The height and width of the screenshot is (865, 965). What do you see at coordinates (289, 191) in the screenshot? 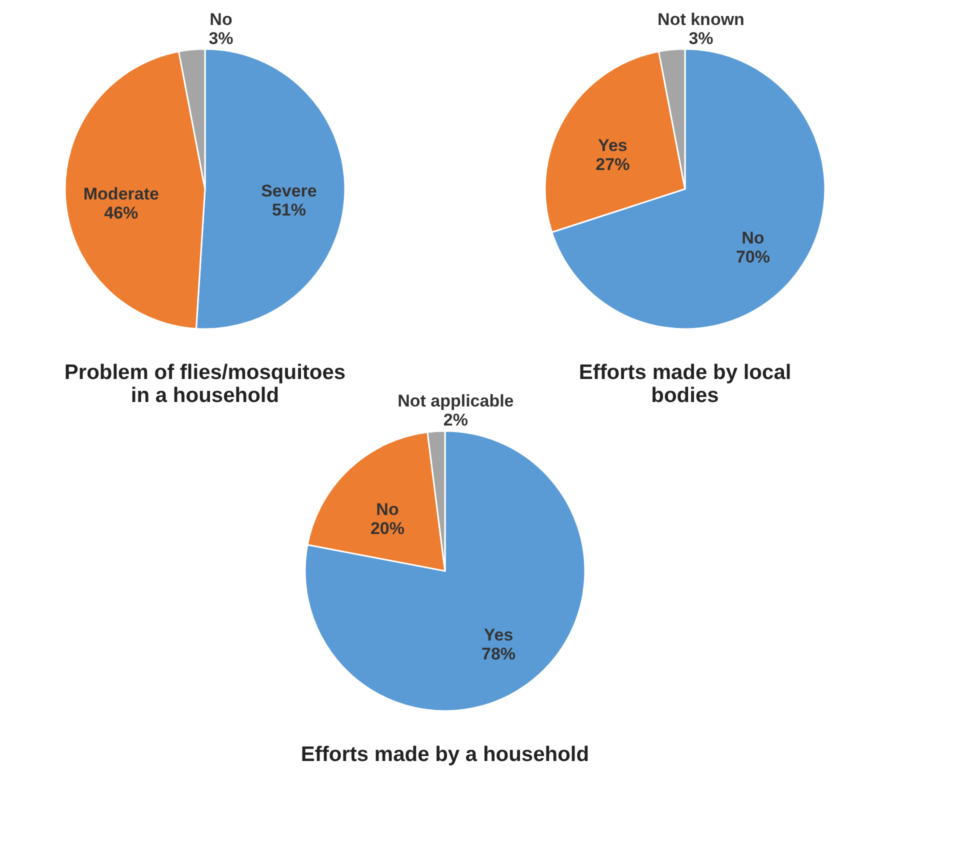
I see `slice-label: Severe` at bounding box center [289, 191].